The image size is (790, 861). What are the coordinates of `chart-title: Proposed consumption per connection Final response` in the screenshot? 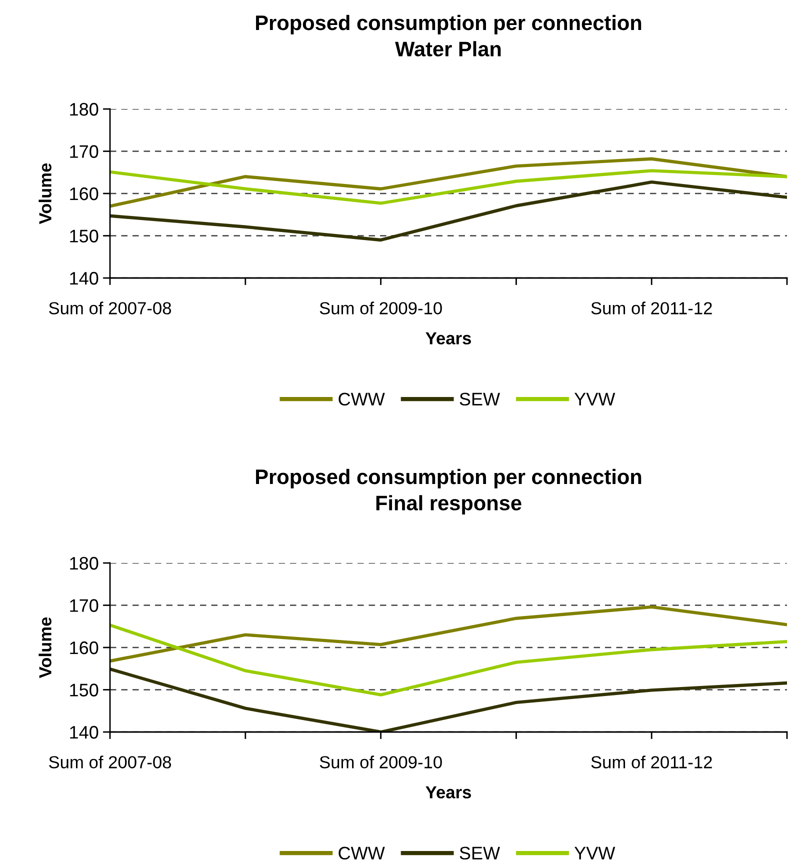 It's located at (449, 491).